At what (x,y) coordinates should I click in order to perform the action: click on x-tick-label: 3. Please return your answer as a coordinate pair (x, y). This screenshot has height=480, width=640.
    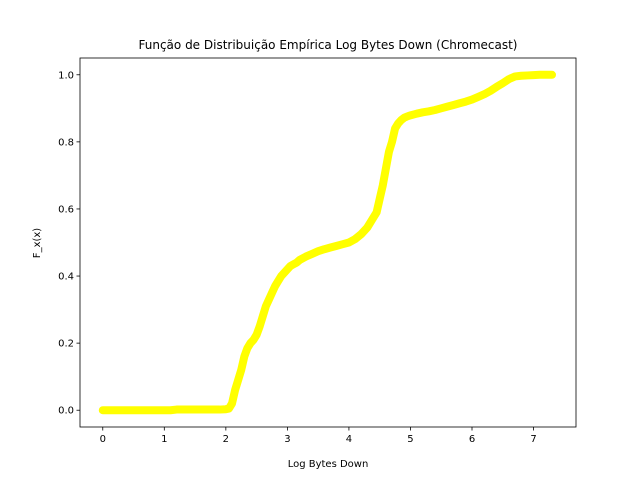
    Looking at the image, I should click on (287, 439).